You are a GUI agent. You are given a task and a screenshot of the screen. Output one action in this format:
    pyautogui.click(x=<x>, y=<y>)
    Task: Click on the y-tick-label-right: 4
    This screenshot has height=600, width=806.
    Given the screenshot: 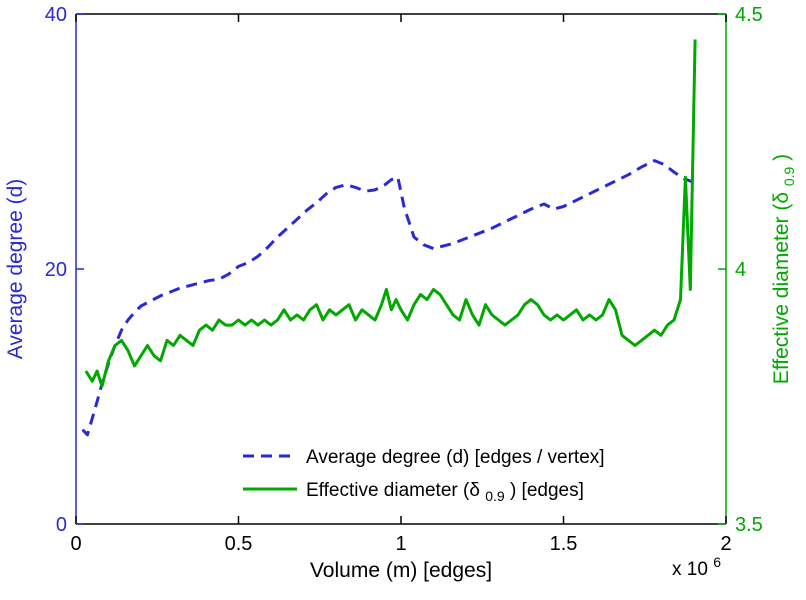 What is the action you would take?
    pyautogui.click(x=740, y=270)
    